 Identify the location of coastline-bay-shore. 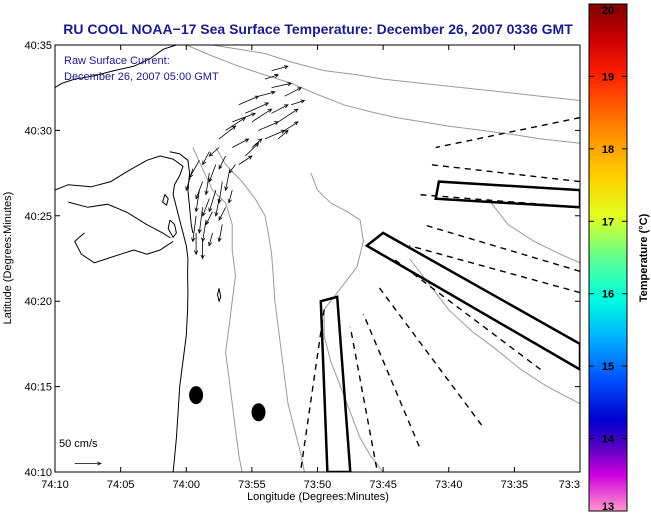
(119, 220).